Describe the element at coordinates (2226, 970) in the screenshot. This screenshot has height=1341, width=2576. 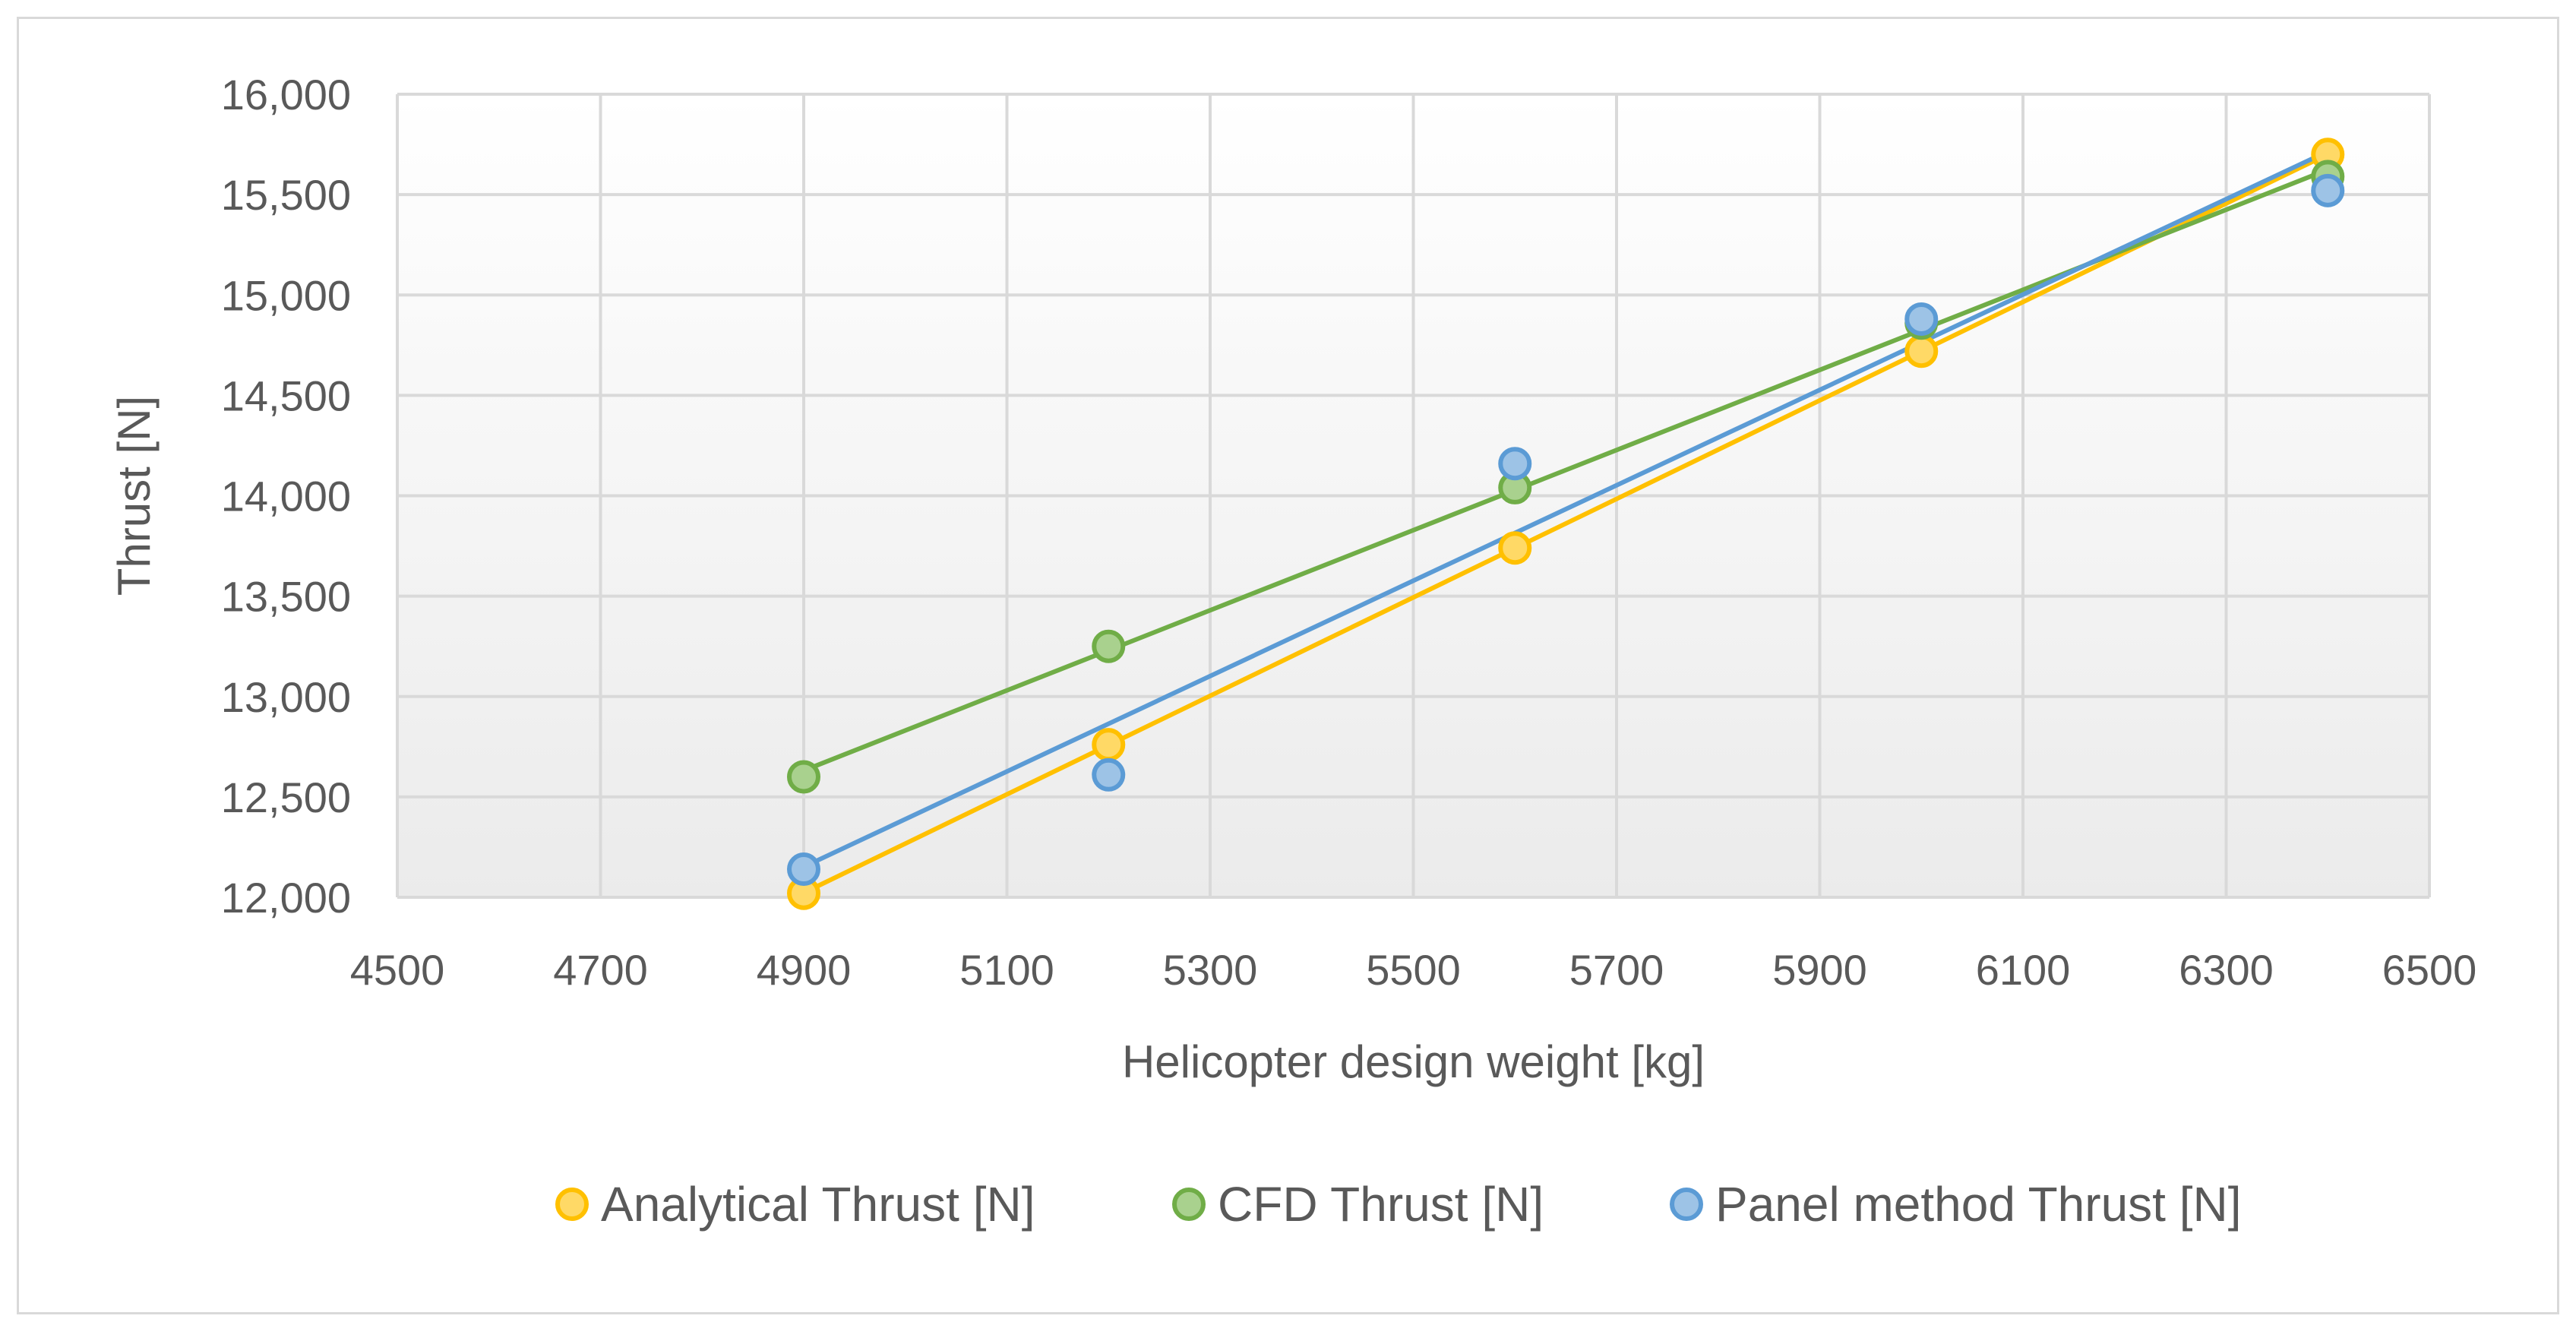
I see `x-tick-label: 6300` at that location.